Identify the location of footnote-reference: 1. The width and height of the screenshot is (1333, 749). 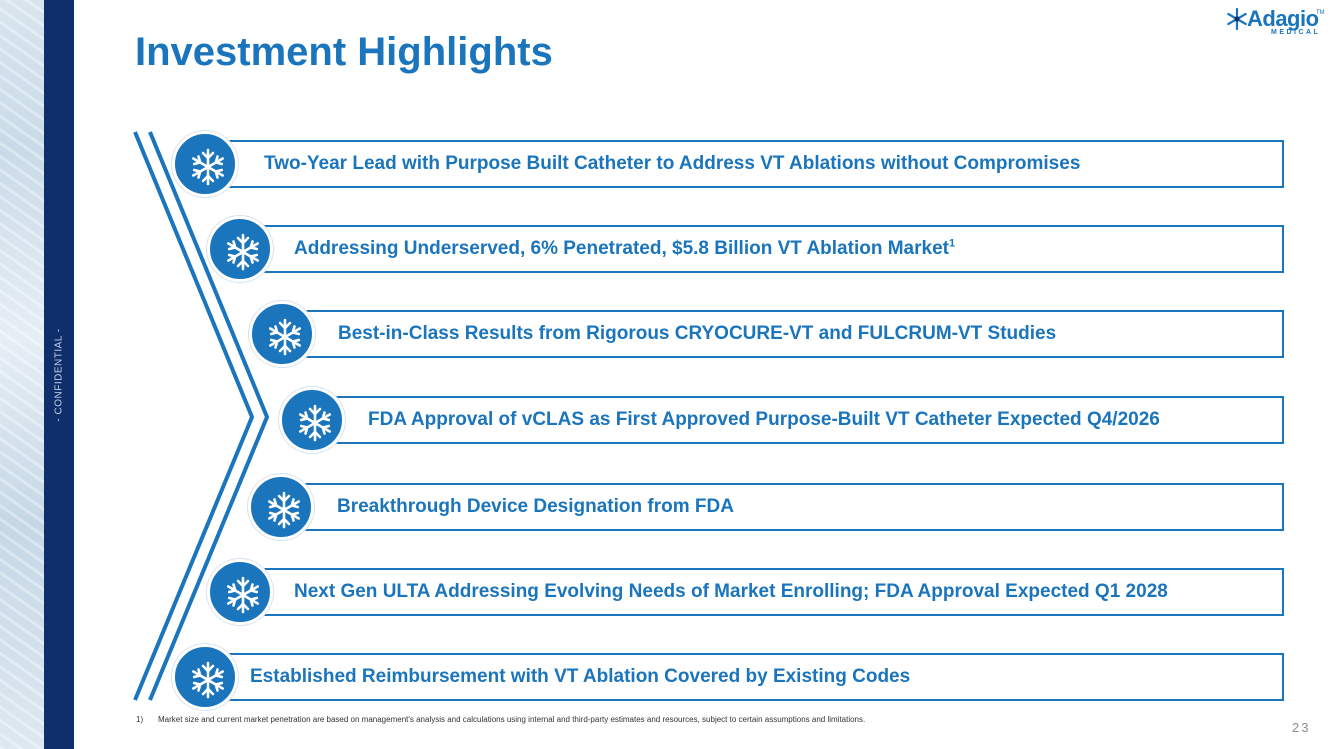
(952, 243).